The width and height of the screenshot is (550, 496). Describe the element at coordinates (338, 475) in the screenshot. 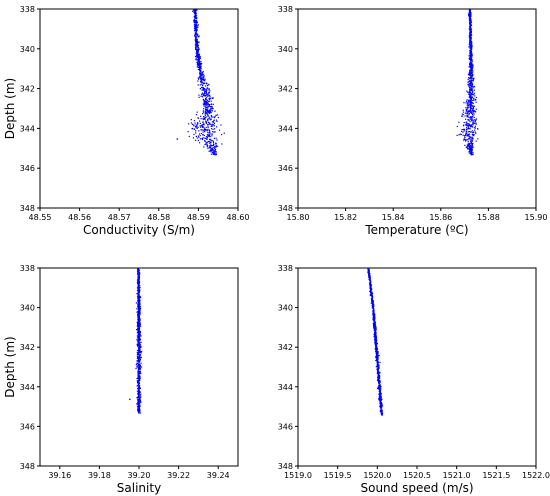

I see `x-tick-label: 1519.5` at that location.